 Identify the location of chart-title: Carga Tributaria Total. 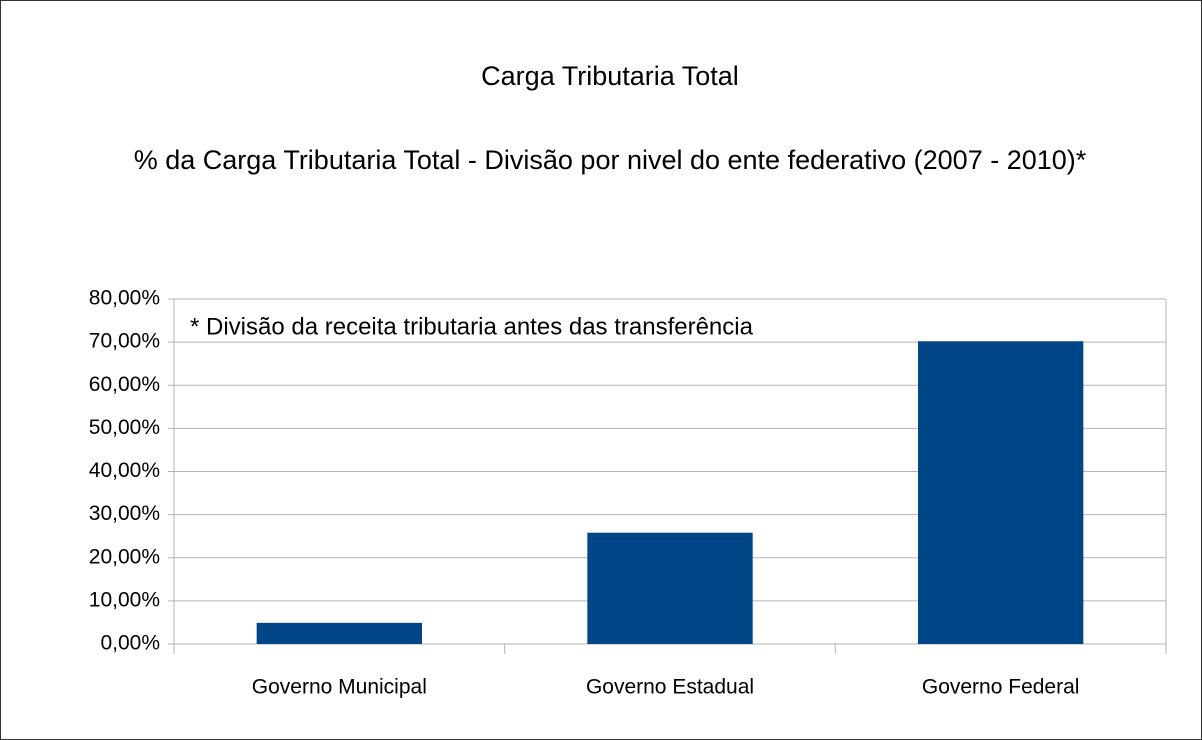
(610, 76).